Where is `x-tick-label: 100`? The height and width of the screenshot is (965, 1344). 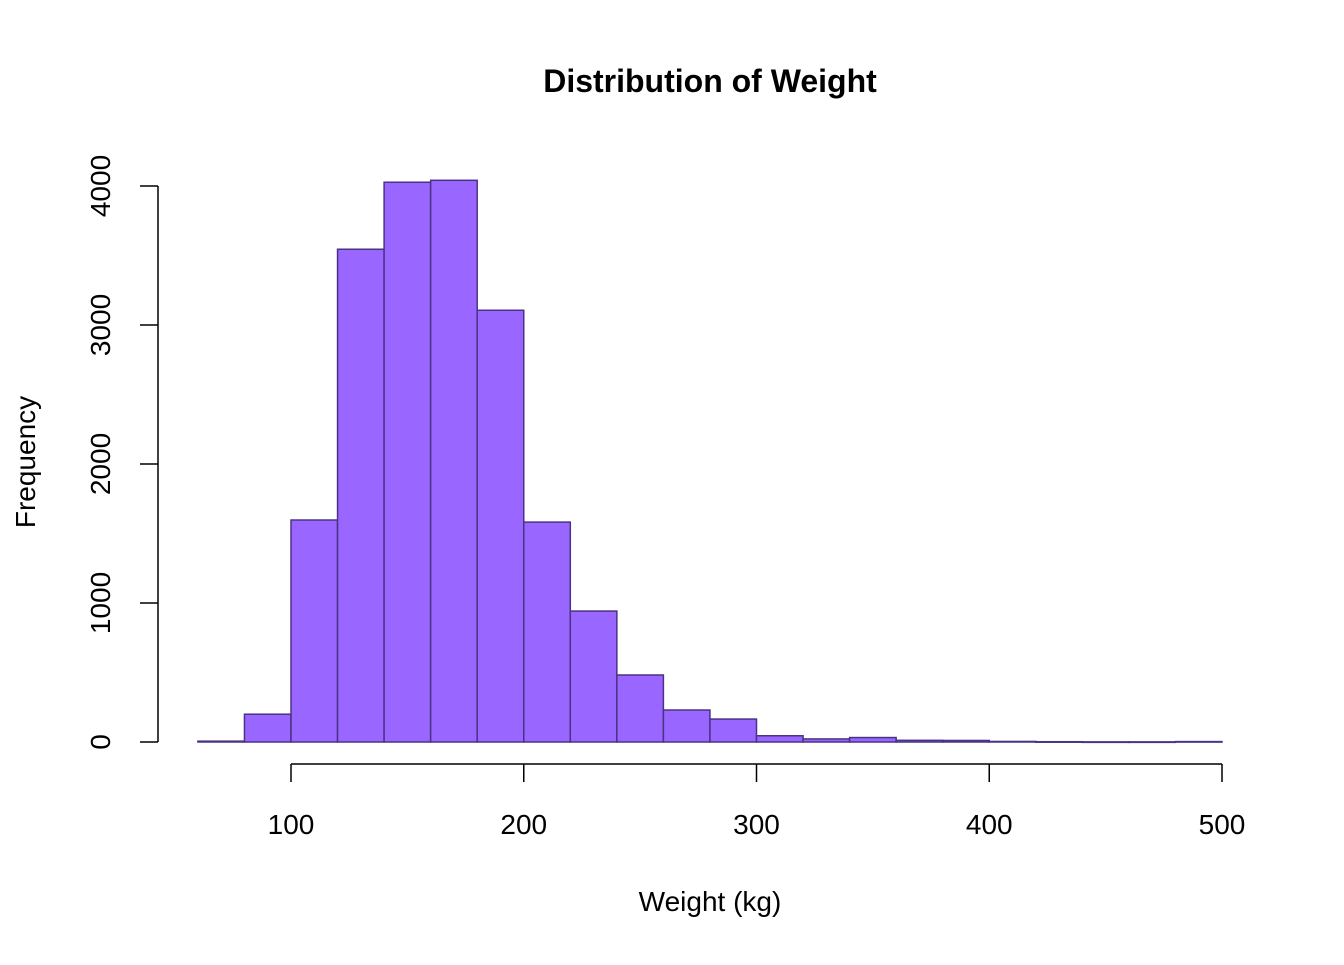 x-tick-label: 100 is located at coordinates (291, 824).